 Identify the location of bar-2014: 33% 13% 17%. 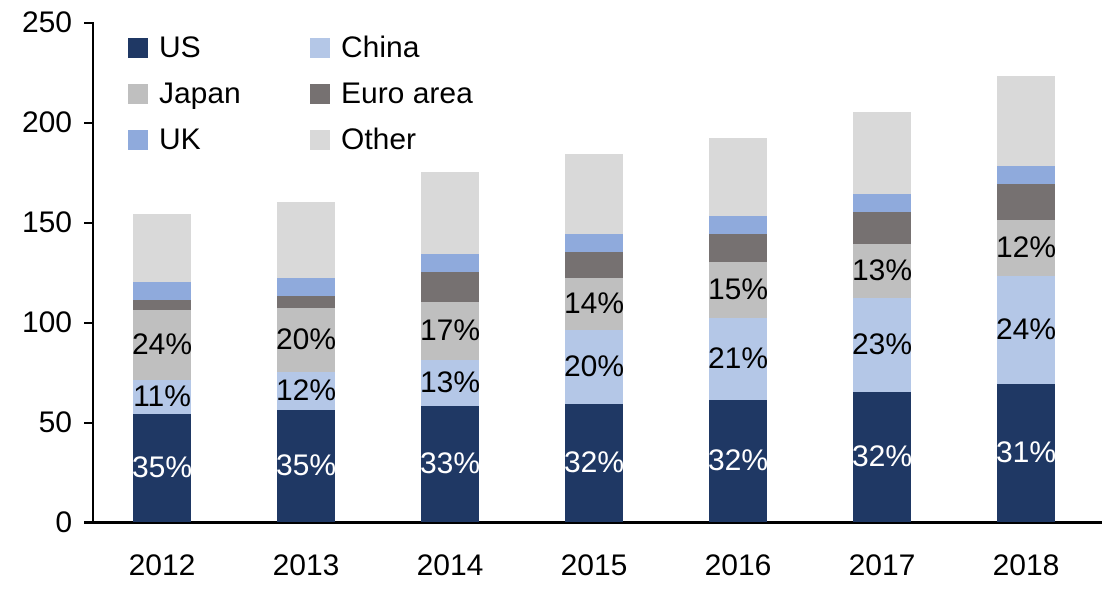
(450, 347).